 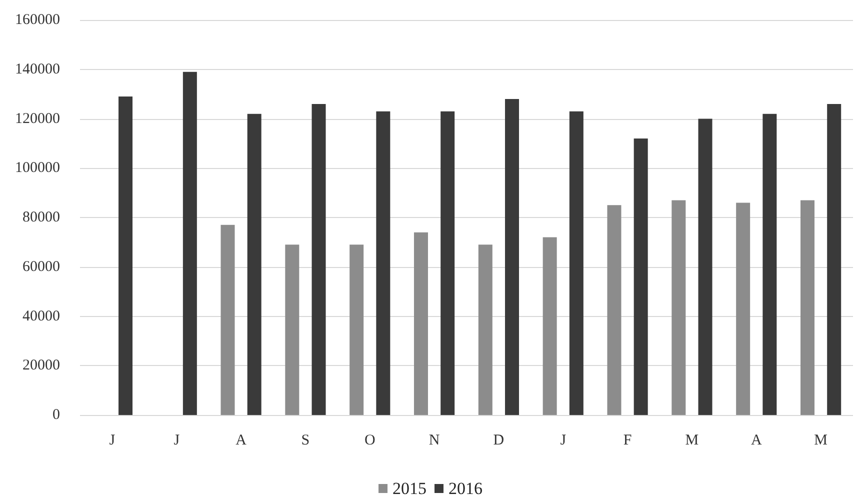 What do you see at coordinates (37, 69) in the screenshot?
I see `y-tick-label: 140000` at bounding box center [37, 69].